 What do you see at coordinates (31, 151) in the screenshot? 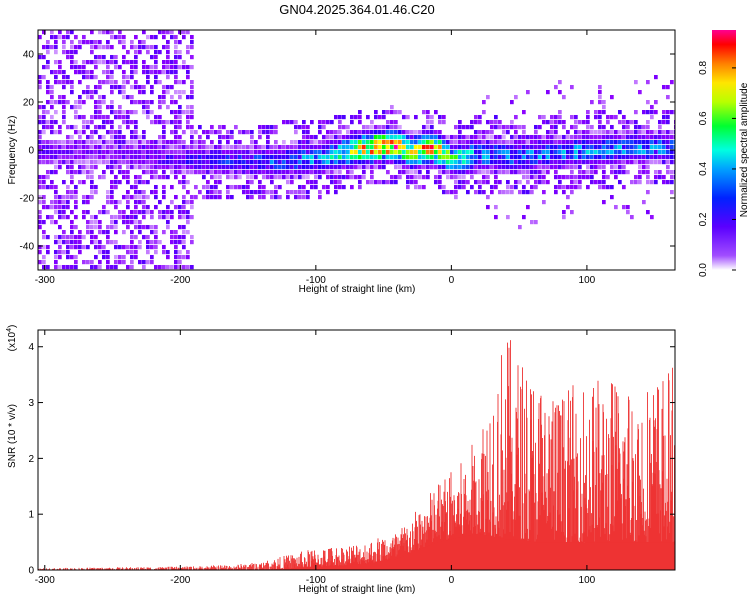
I see `y-tick-label: 0` at bounding box center [31, 151].